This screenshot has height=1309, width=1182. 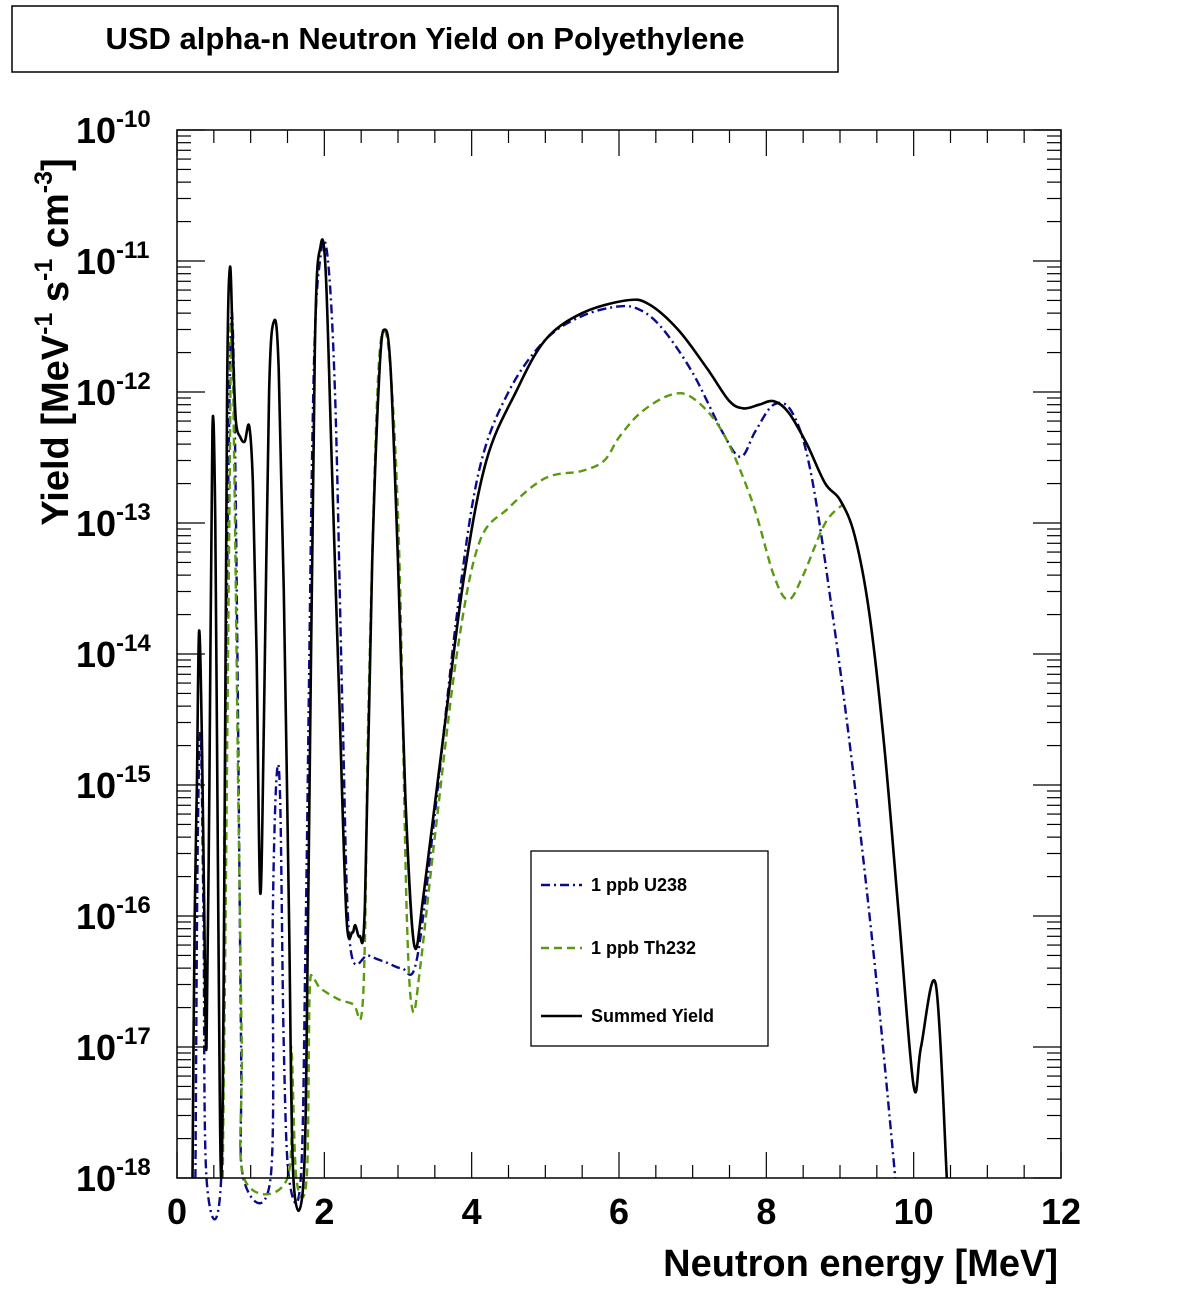 I want to click on title-frame, so click(x=425, y=39).